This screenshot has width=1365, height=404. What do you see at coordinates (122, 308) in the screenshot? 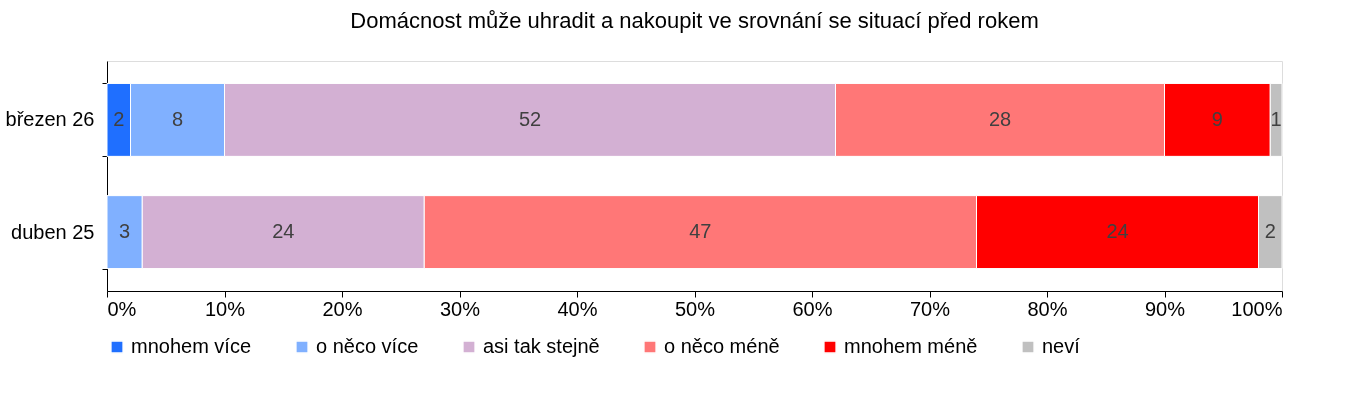
I see `x-tick-label: 0%` at bounding box center [122, 308].